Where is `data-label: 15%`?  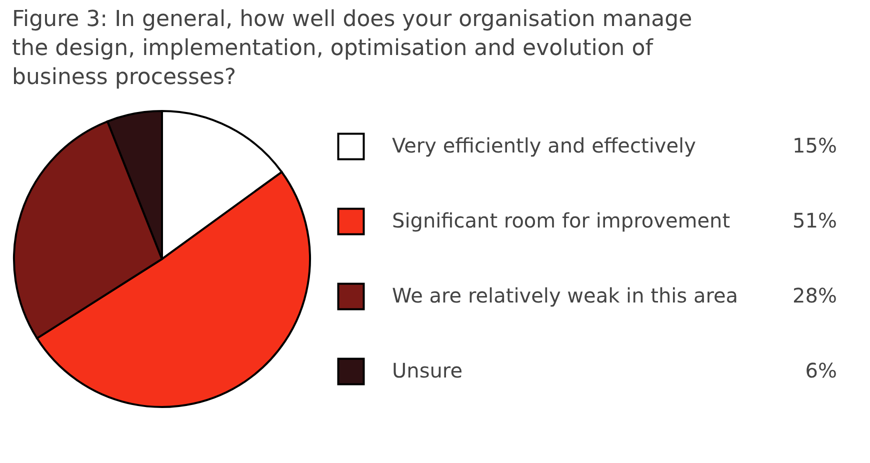
data-label: 15% is located at coordinates (814, 146).